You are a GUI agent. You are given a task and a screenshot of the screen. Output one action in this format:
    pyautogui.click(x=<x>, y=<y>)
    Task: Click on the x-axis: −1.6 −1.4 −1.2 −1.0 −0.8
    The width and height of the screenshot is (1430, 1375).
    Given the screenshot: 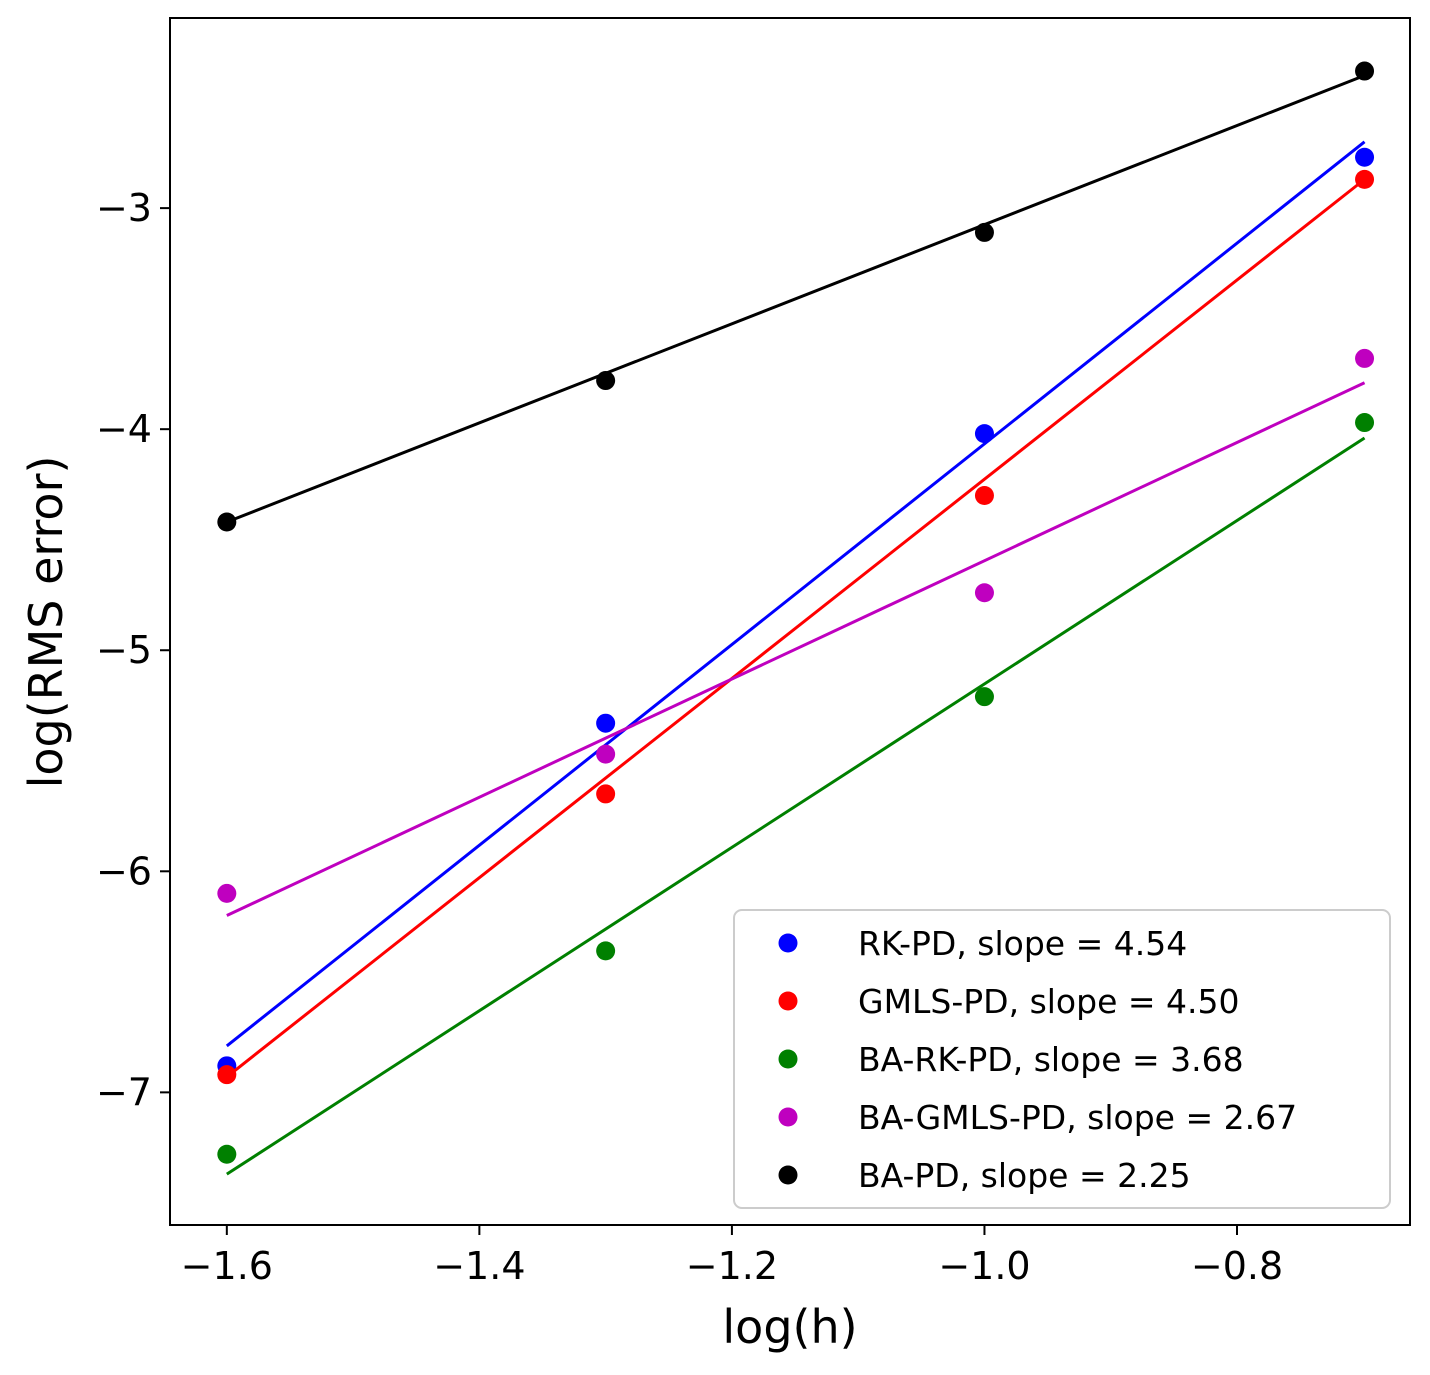 What is the action you would take?
    pyautogui.click(x=732, y=1256)
    